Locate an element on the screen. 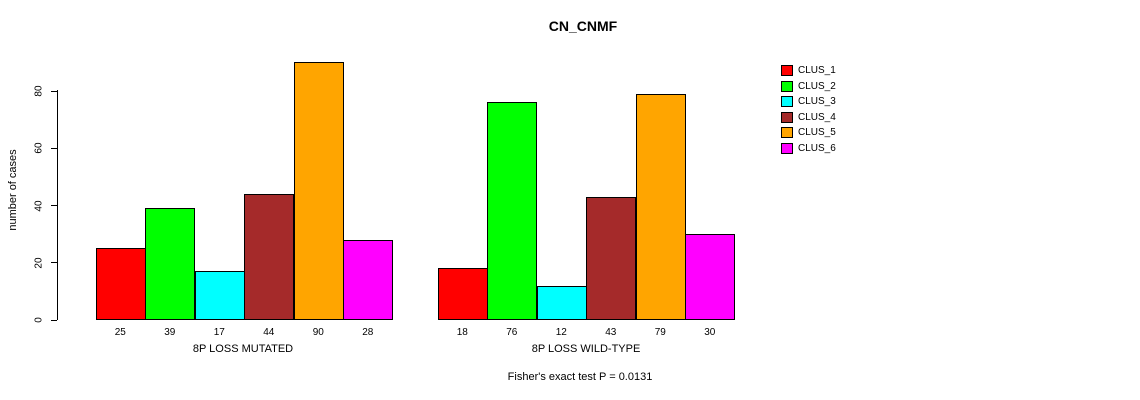 The height and width of the screenshot is (400, 1140). legend-label: CLUS_2 is located at coordinates (817, 86).